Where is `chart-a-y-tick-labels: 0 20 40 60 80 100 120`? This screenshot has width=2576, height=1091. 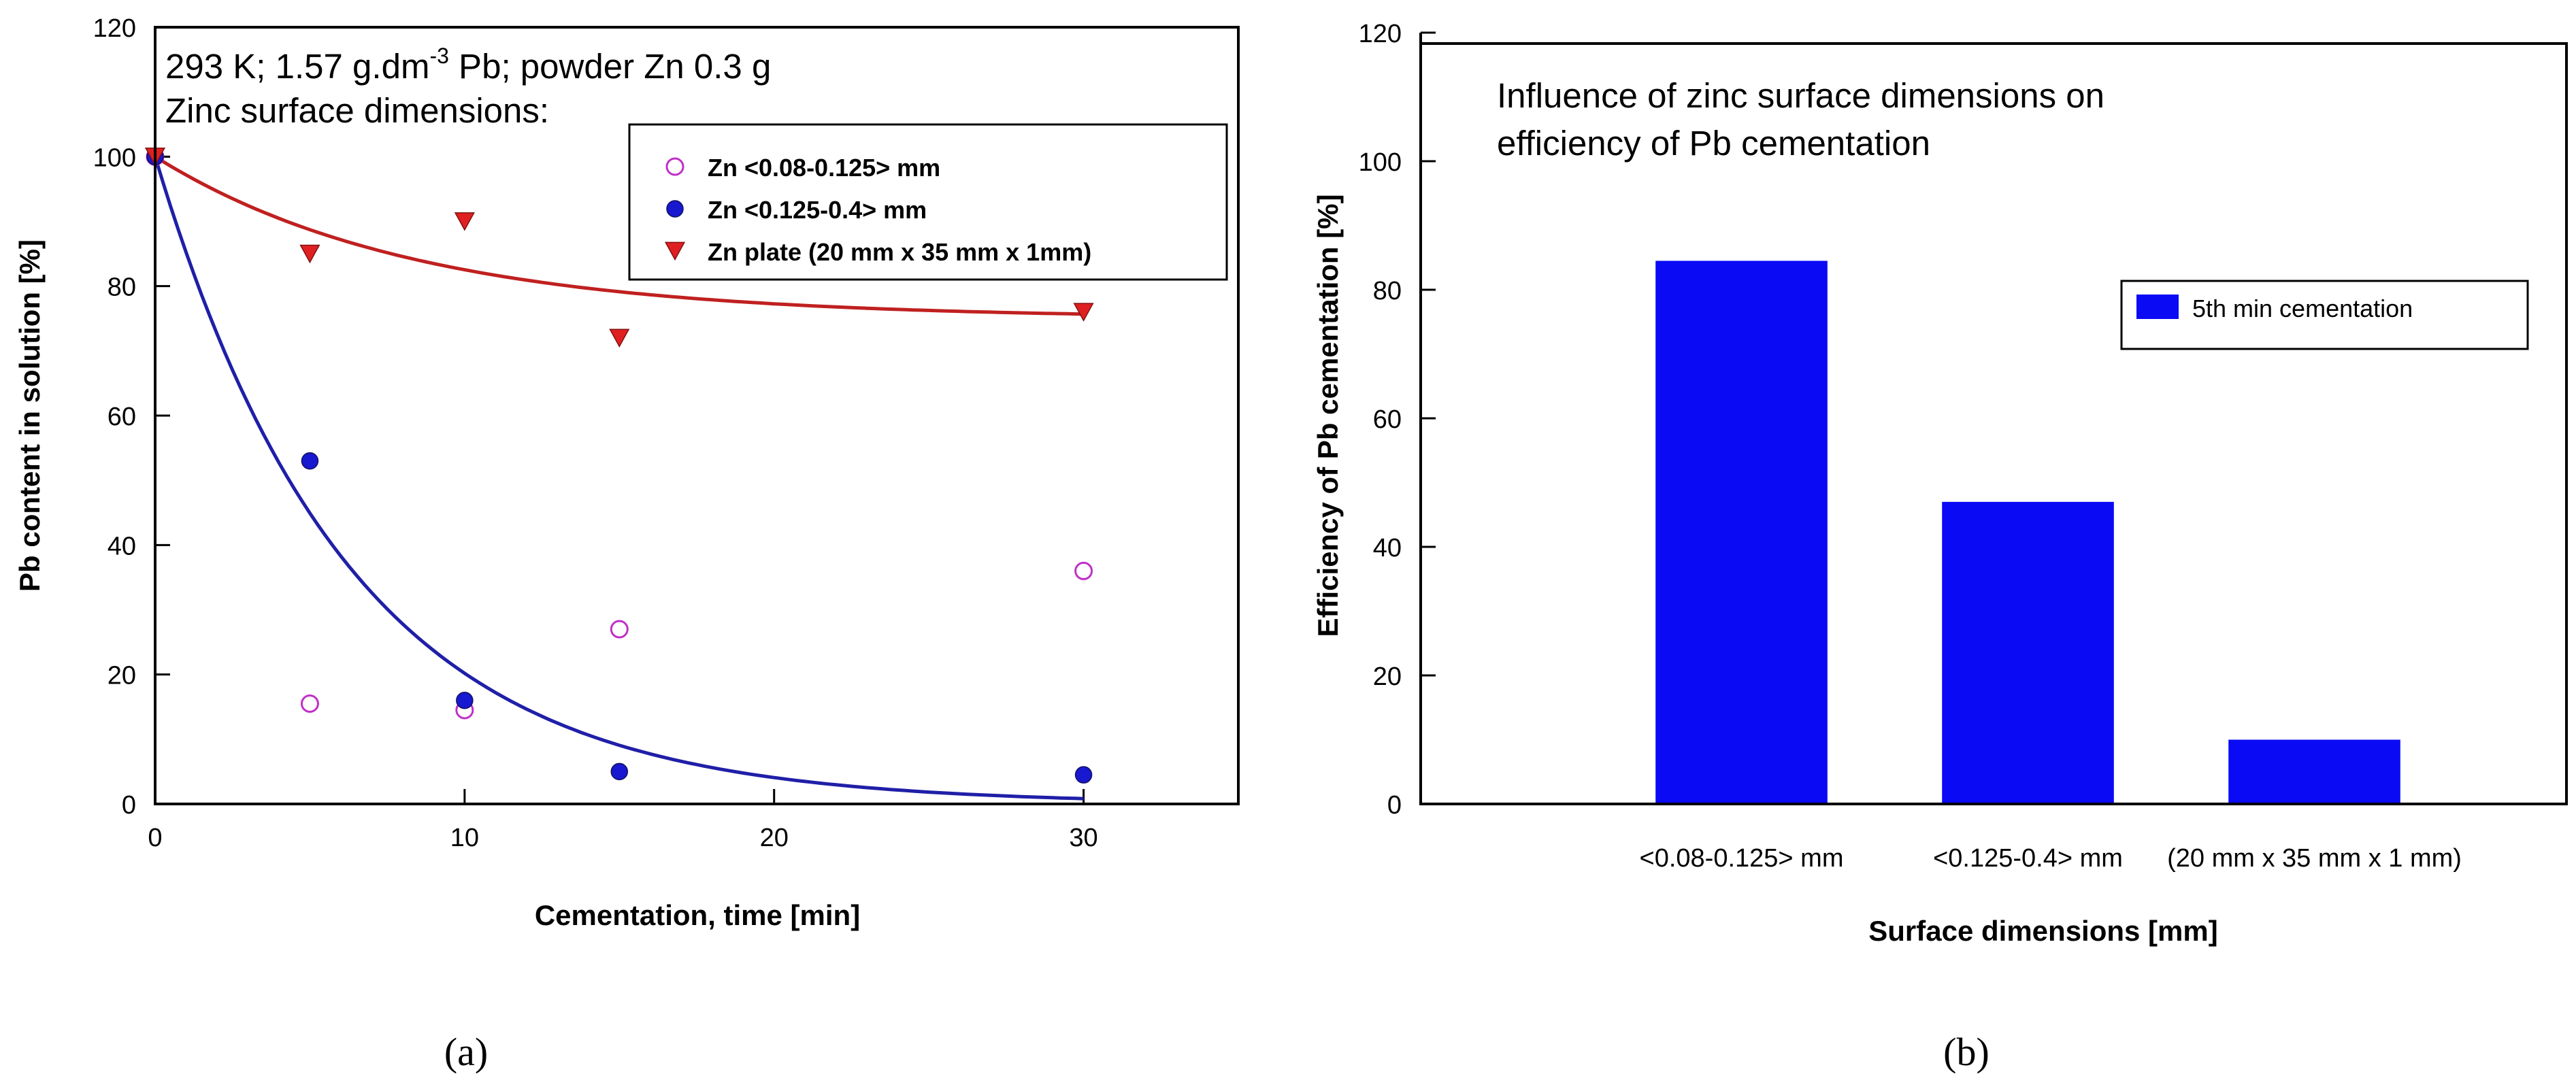
chart-a-y-tick-labels: 0 20 40 60 80 100 120 is located at coordinates (114, 417).